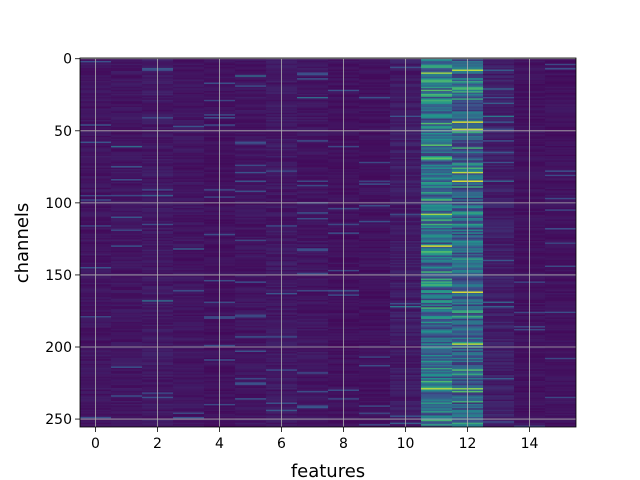 The width and height of the screenshot is (640, 480). What do you see at coordinates (95, 444) in the screenshot?
I see `x-tick-label: 0` at bounding box center [95, 444].